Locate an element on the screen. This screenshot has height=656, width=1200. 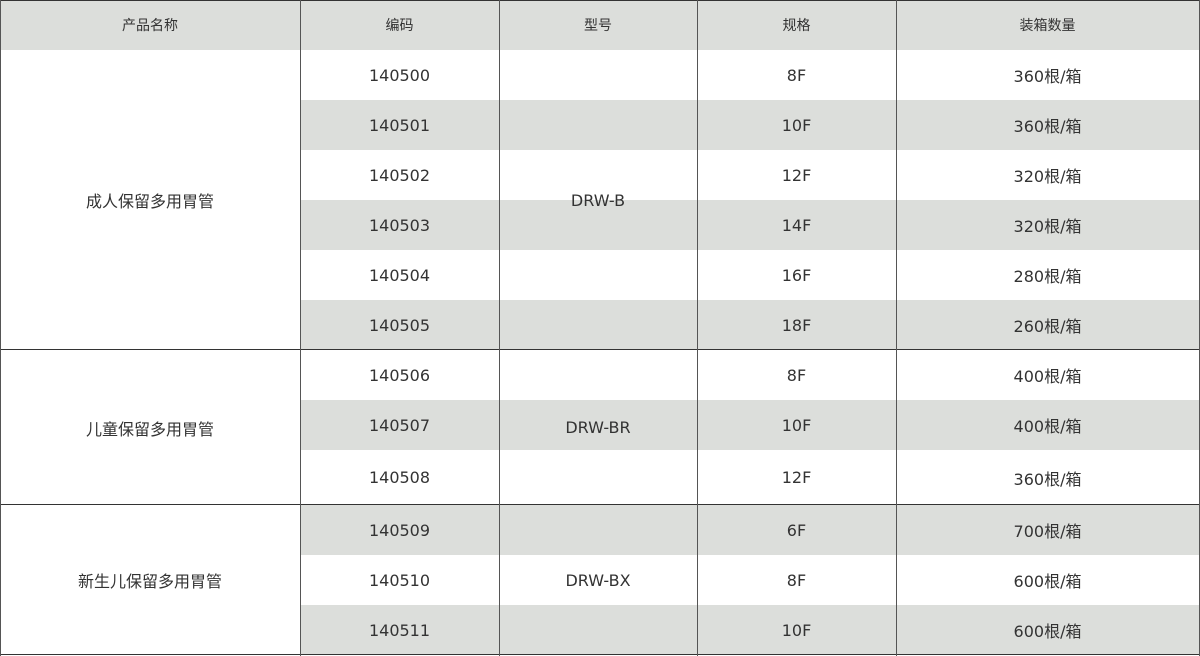
code-cell: 140503 is located at coordinates (399, 225).